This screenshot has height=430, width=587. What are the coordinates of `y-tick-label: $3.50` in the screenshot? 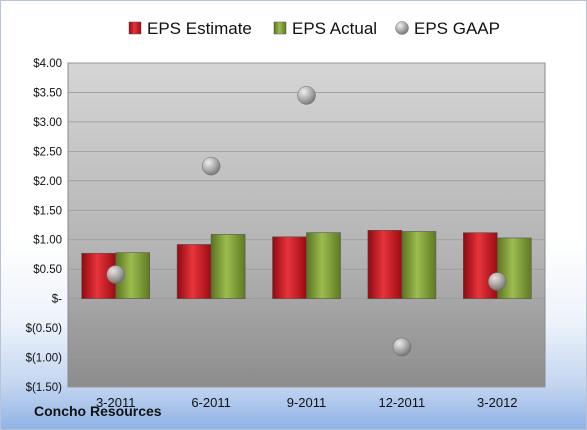 It's located at (47, 93).